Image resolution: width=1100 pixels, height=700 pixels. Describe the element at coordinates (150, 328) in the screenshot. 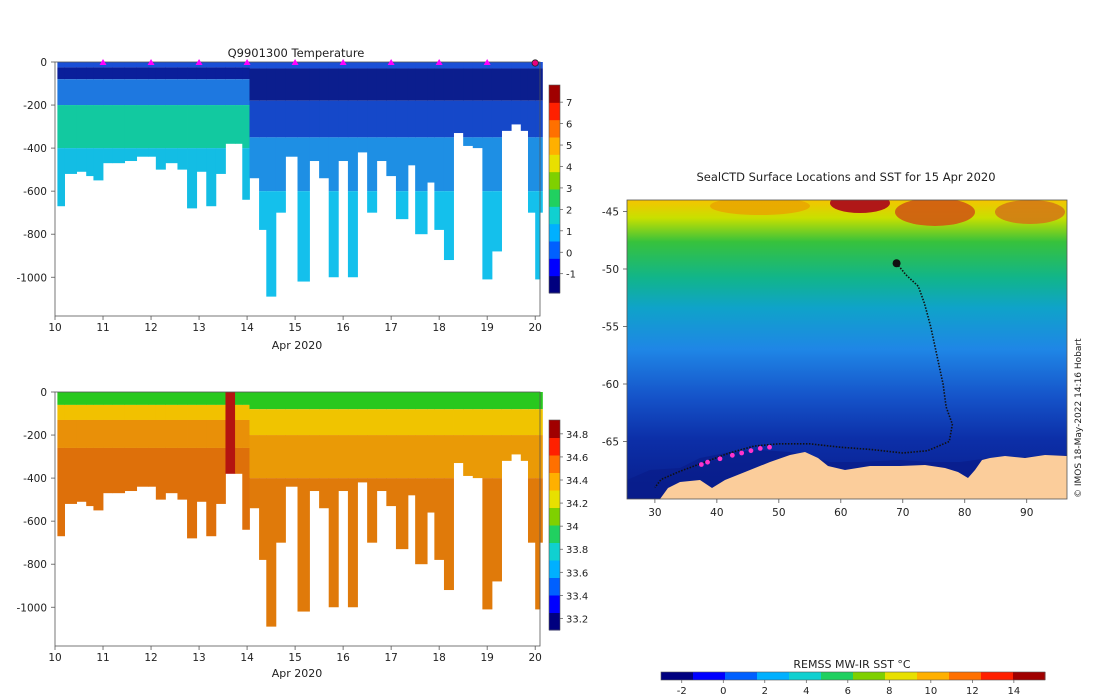

I see `x-tick-label: 12` at that location.